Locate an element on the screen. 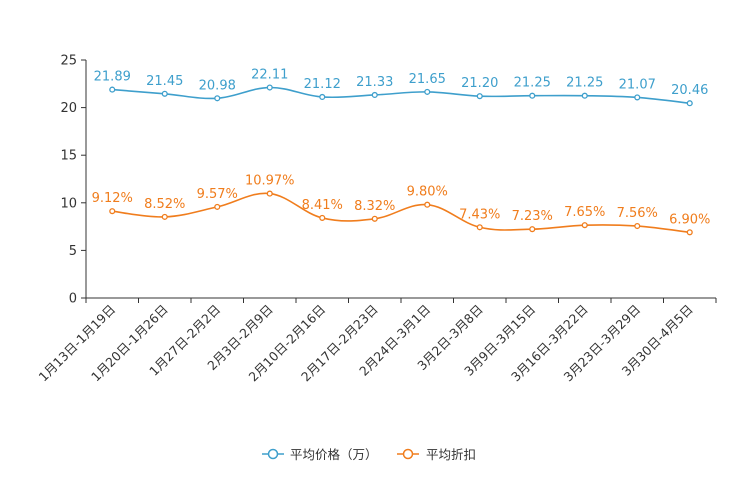 This screenshot has height=496, width=744. legend-label-price: 平均价格（万） is located at coordinates (334, 454).